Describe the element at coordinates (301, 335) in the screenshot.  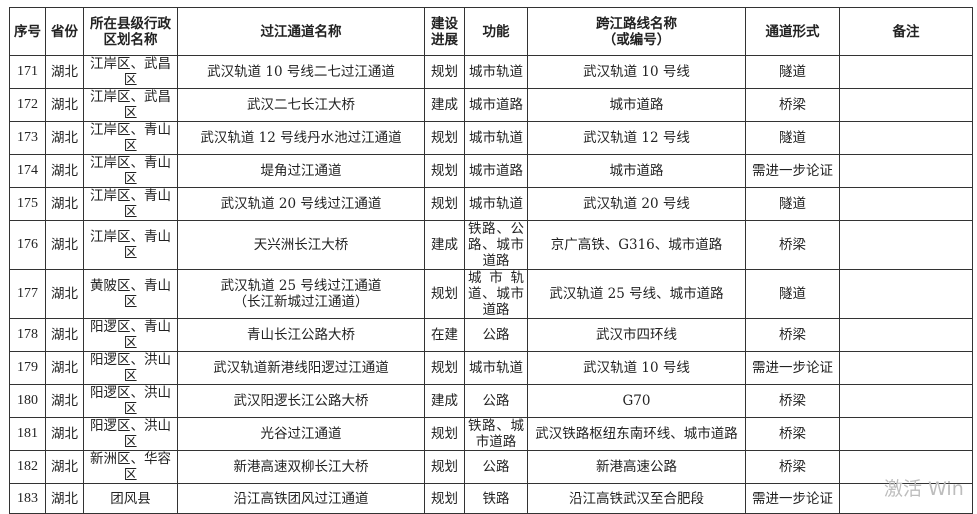
I see `cell-channel-name: 青山长江公路大桥` at that location.